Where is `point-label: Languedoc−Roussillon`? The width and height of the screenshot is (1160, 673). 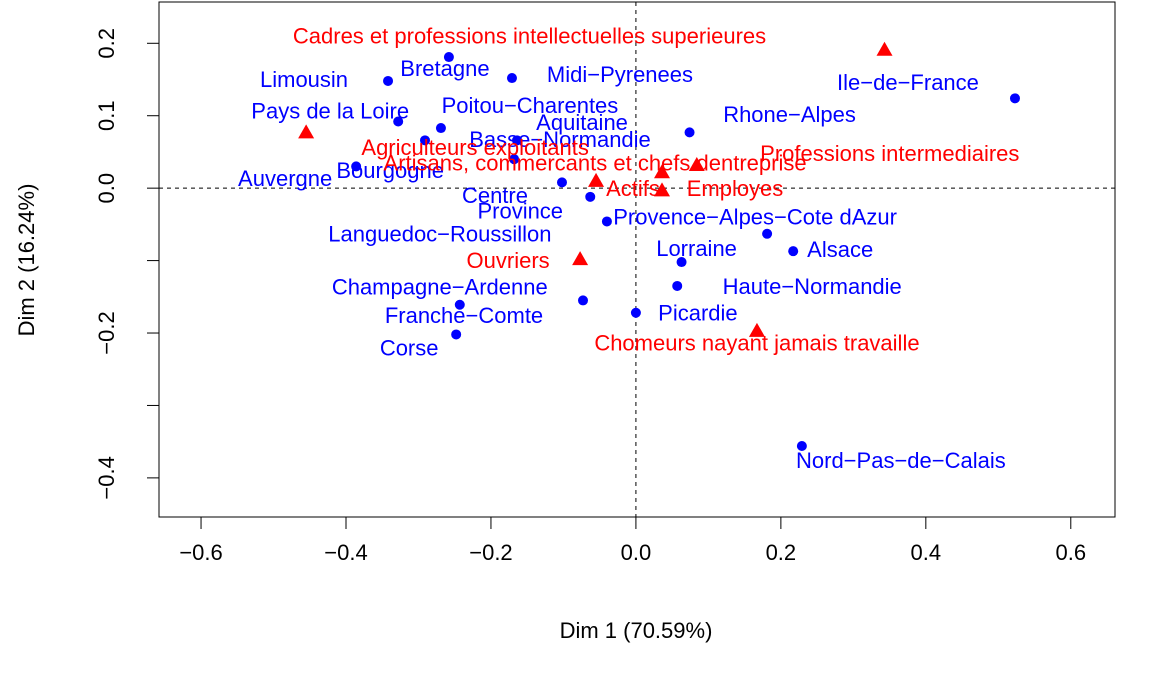 point-label: Languedoc−Roussillon is located at coordinates (439, 233).